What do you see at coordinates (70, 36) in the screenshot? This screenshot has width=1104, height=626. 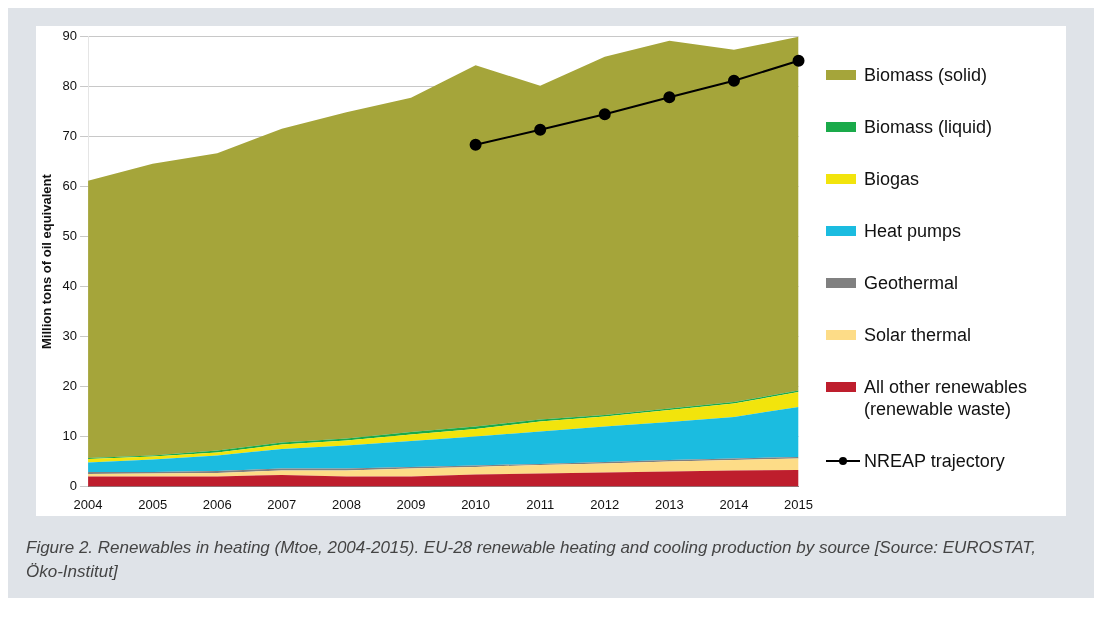 I see `y-tick-label: 90` at bounding box center [70, 36].